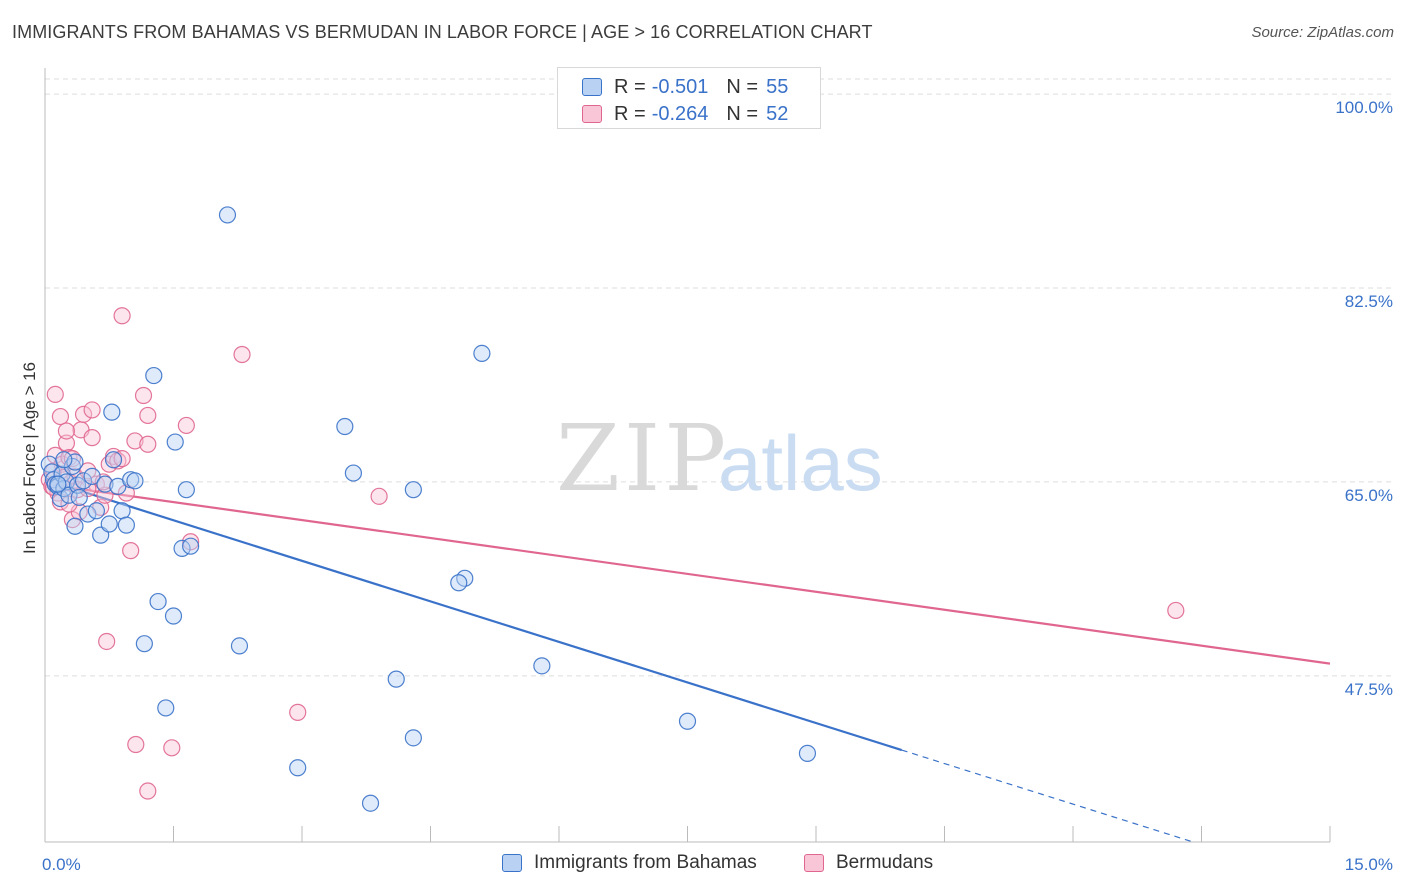 The width and height of the screenshot is (1406, 892). I want to click on source-label: Source: ZipAtlas.com, so click(1322, 32).